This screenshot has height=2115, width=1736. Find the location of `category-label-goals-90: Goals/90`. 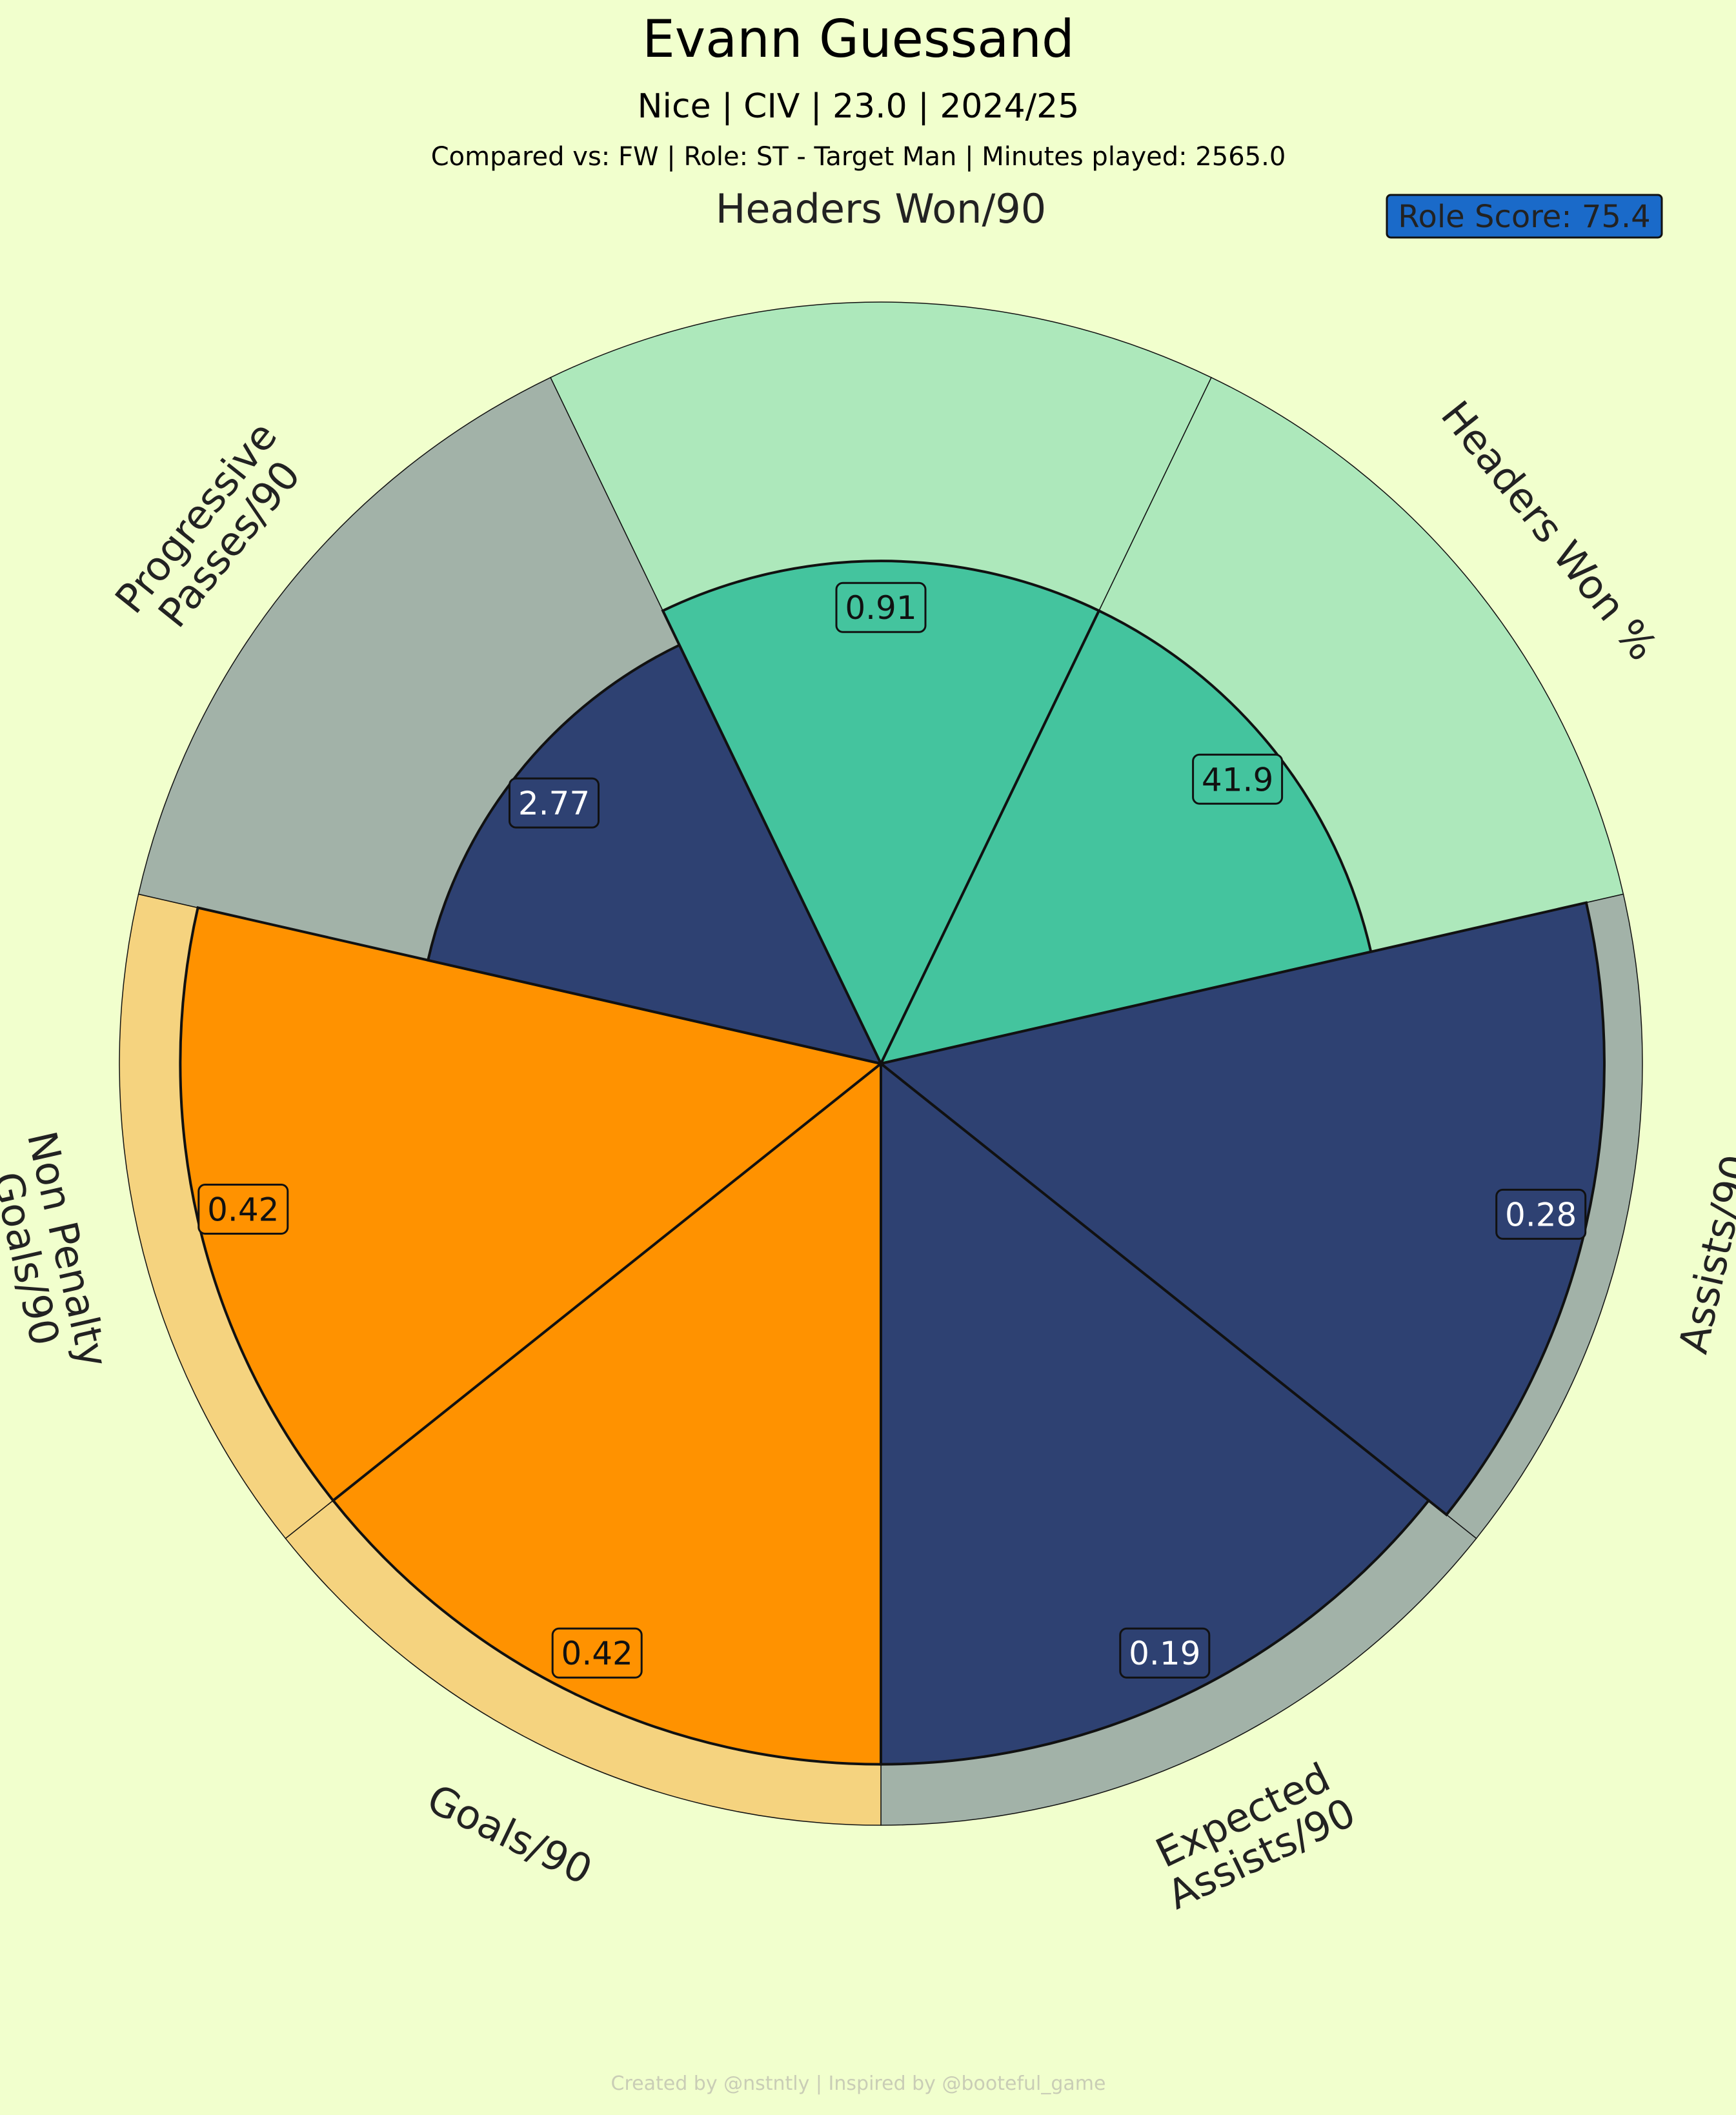

category-label-goals-90: Goals/90 is located at coordinates (510, 1834).